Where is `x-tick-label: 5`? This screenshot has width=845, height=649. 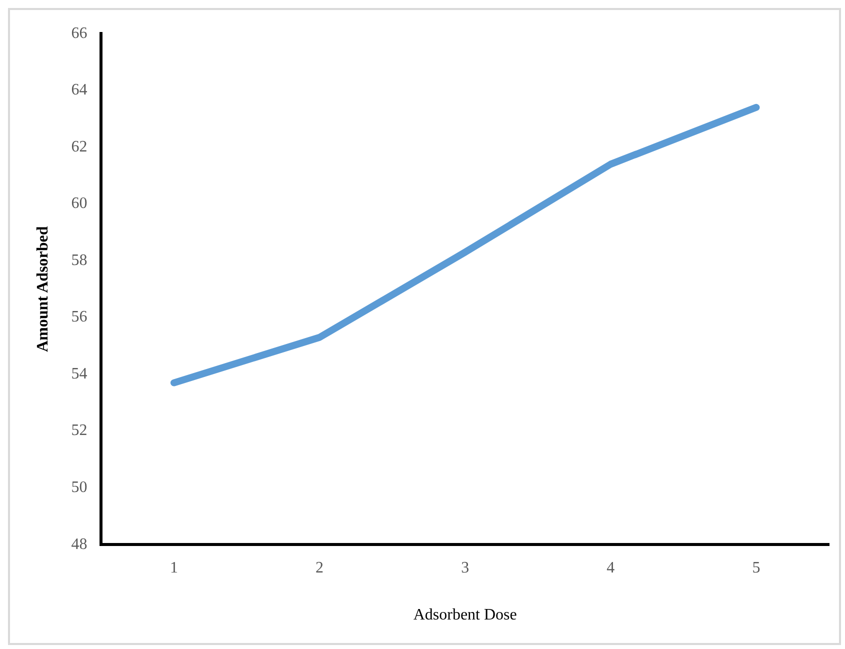 x-tick-label: 5 is located at coordinates (756, 567).